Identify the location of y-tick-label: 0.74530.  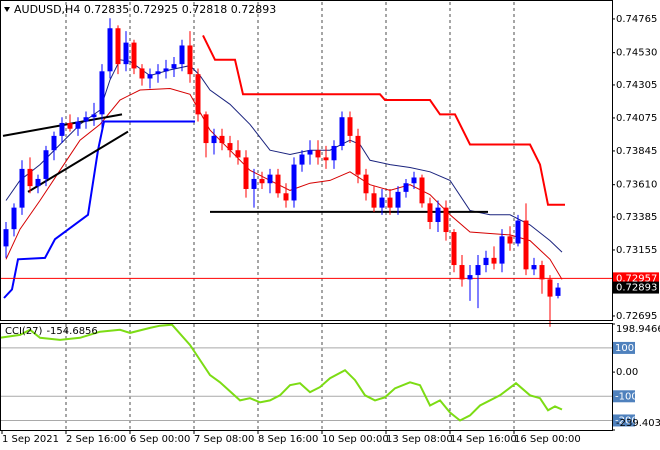
(636, 53).